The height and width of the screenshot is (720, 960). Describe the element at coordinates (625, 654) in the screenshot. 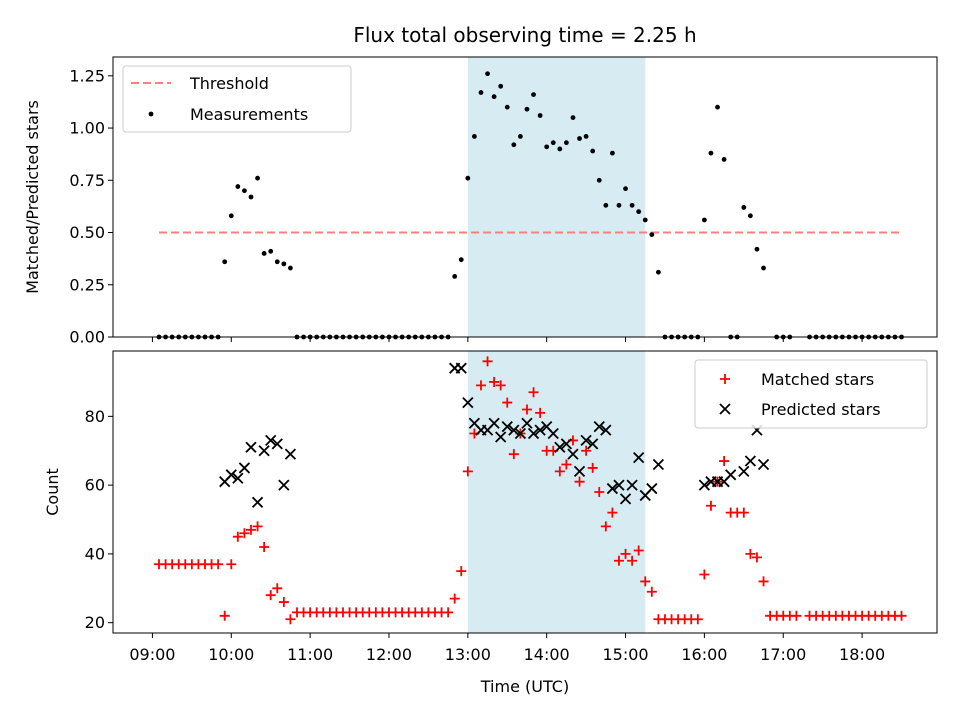

I see `x-tick-label: 15:00` at that location.